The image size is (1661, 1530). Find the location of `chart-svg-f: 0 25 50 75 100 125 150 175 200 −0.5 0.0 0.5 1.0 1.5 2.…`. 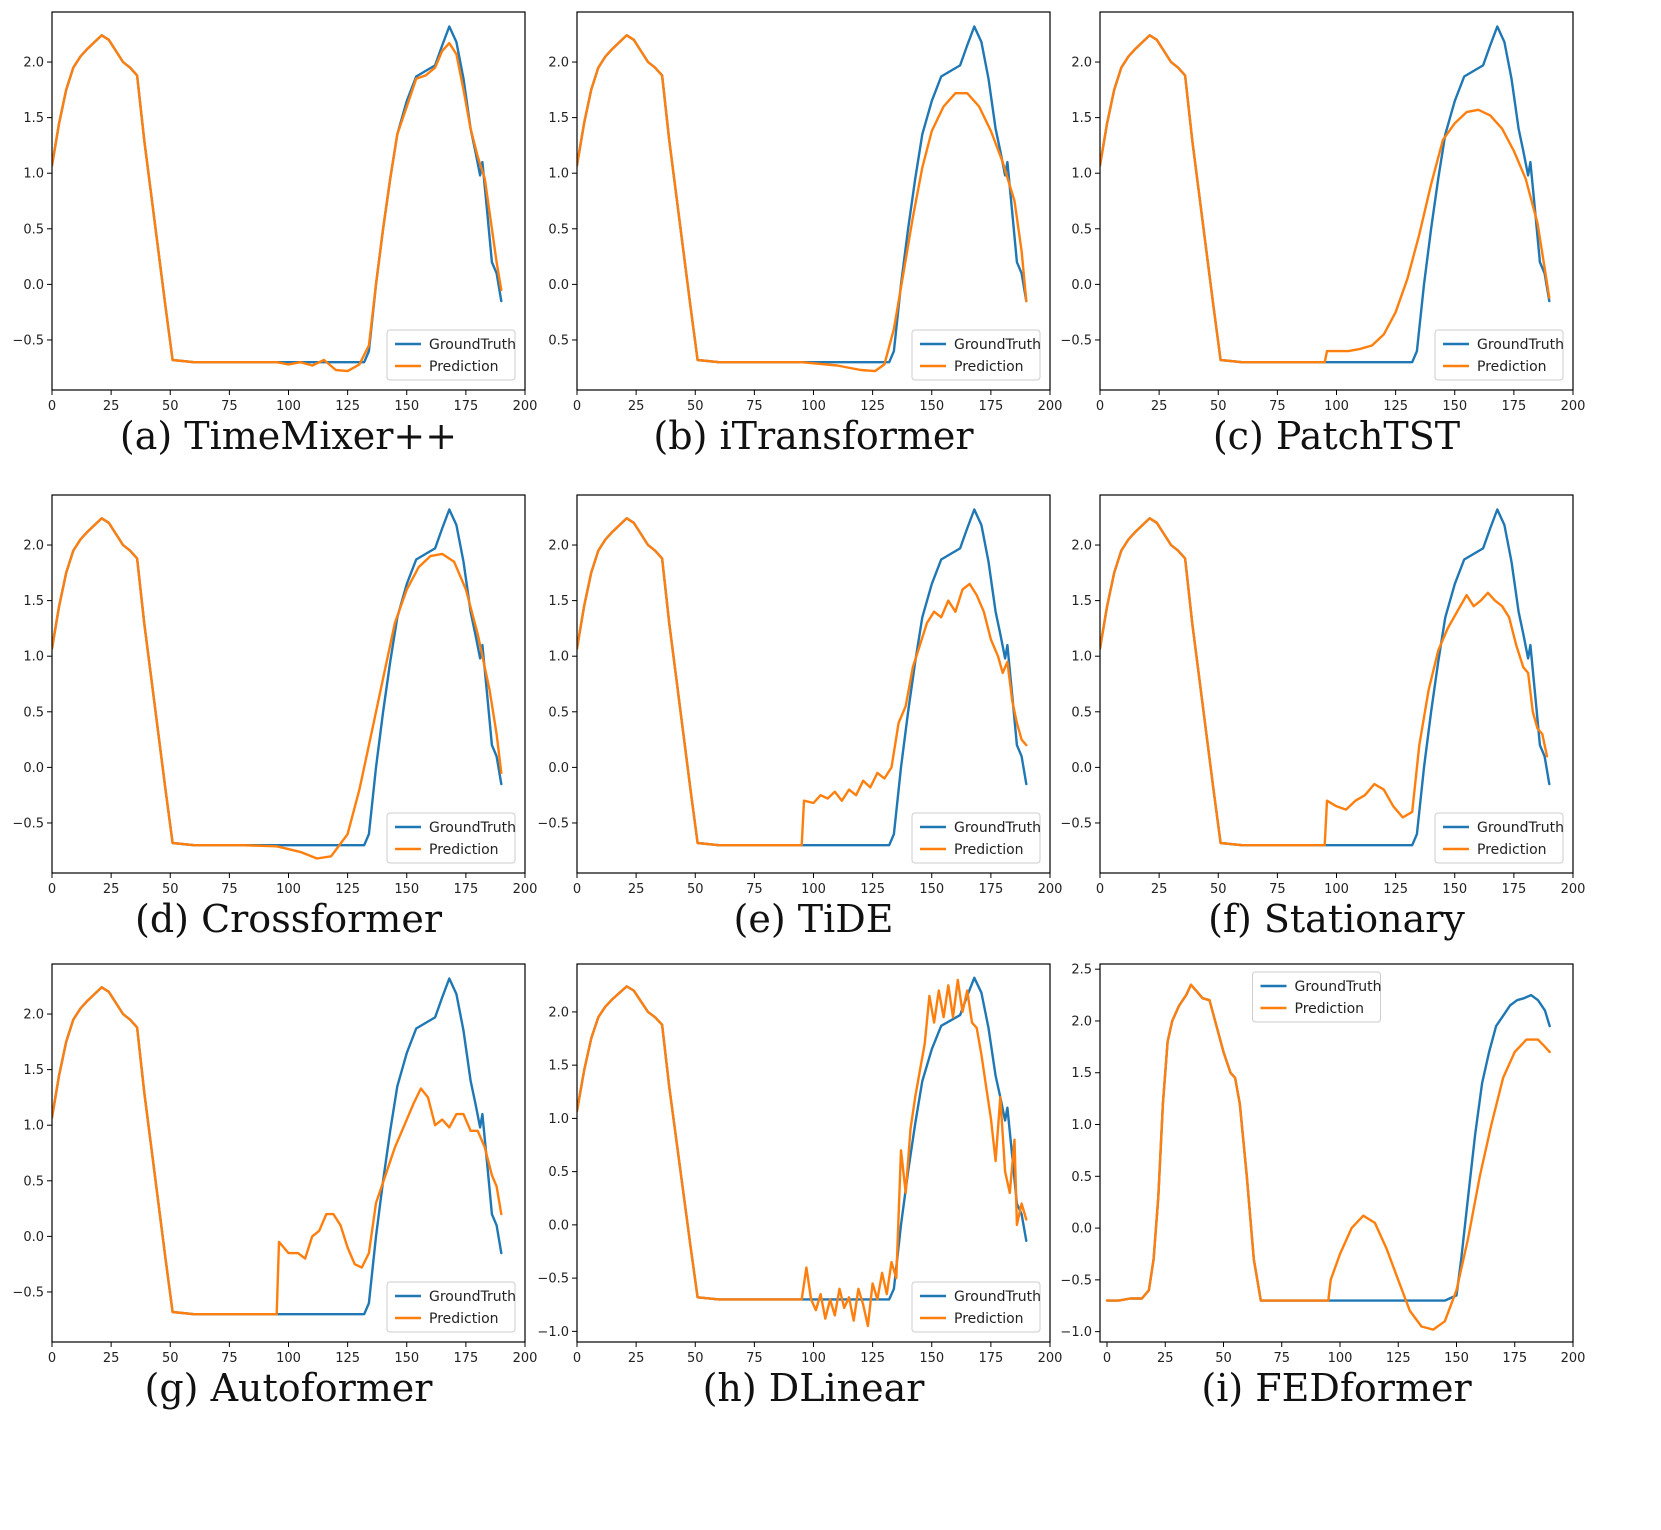

chart-svg-f: 0 25 50 75 100 125 150 175 200 −0.5 0.0 0.5 1.0 1.5 2.… is located at coordinates (1322, 695).